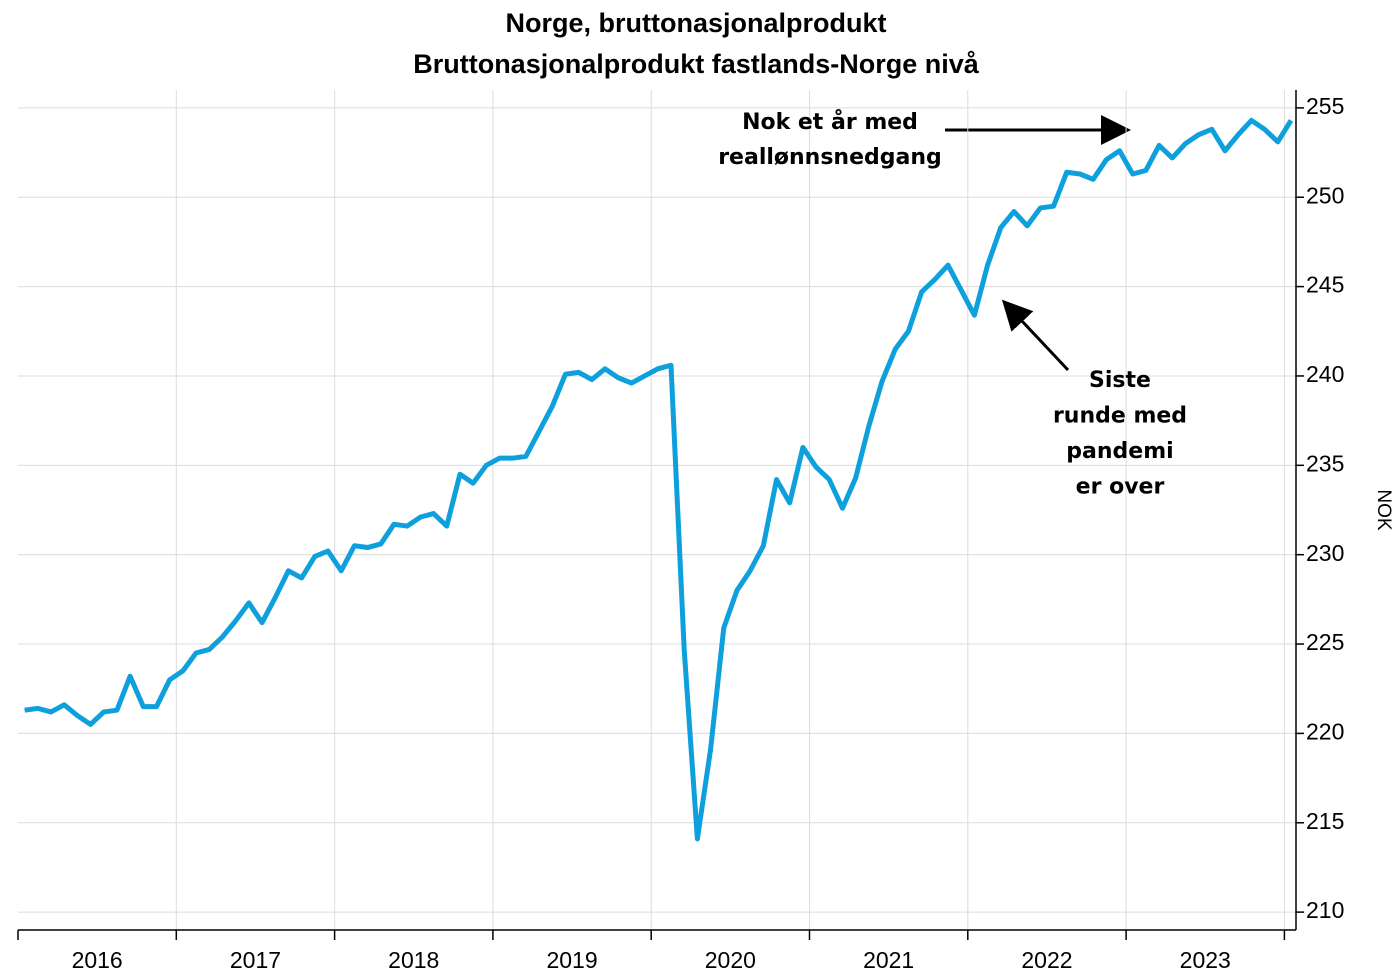 This screenshot has height=976, width=1397. Describe the element at coordinates (1325, 553) in the screenshot. I see `y-tick-label: 230` at that location.